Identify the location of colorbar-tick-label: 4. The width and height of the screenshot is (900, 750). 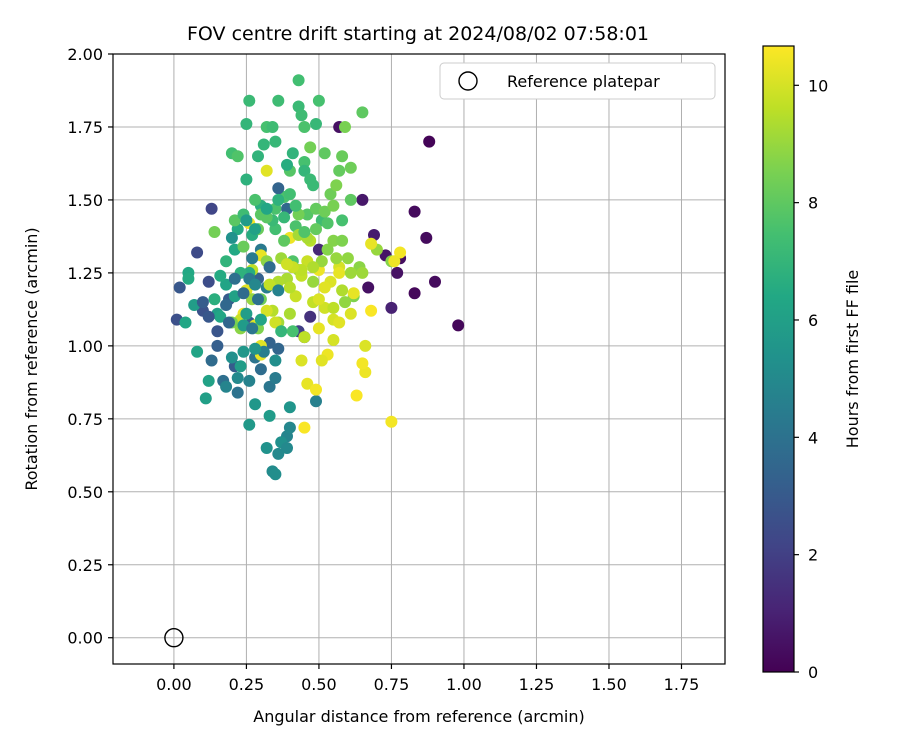
(813, 437).